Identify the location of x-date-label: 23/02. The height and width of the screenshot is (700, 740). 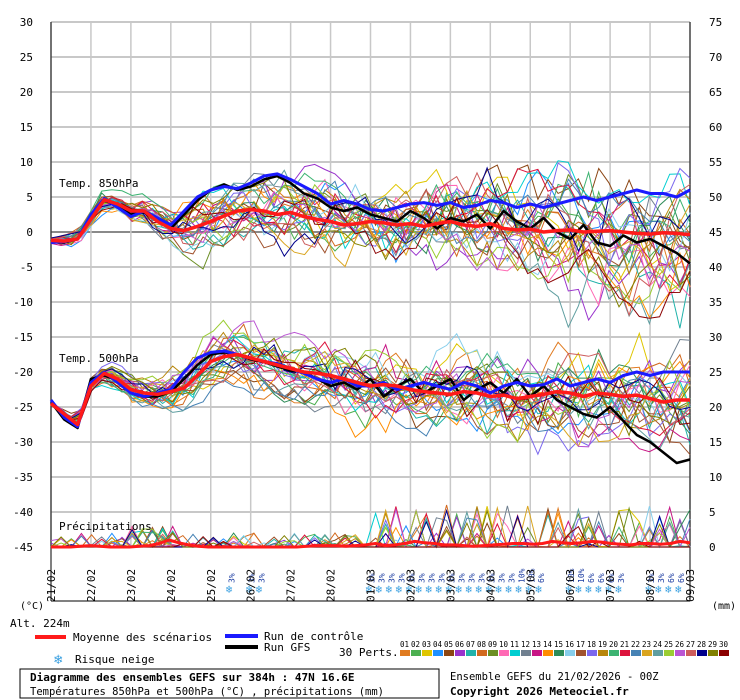
(131, 585).